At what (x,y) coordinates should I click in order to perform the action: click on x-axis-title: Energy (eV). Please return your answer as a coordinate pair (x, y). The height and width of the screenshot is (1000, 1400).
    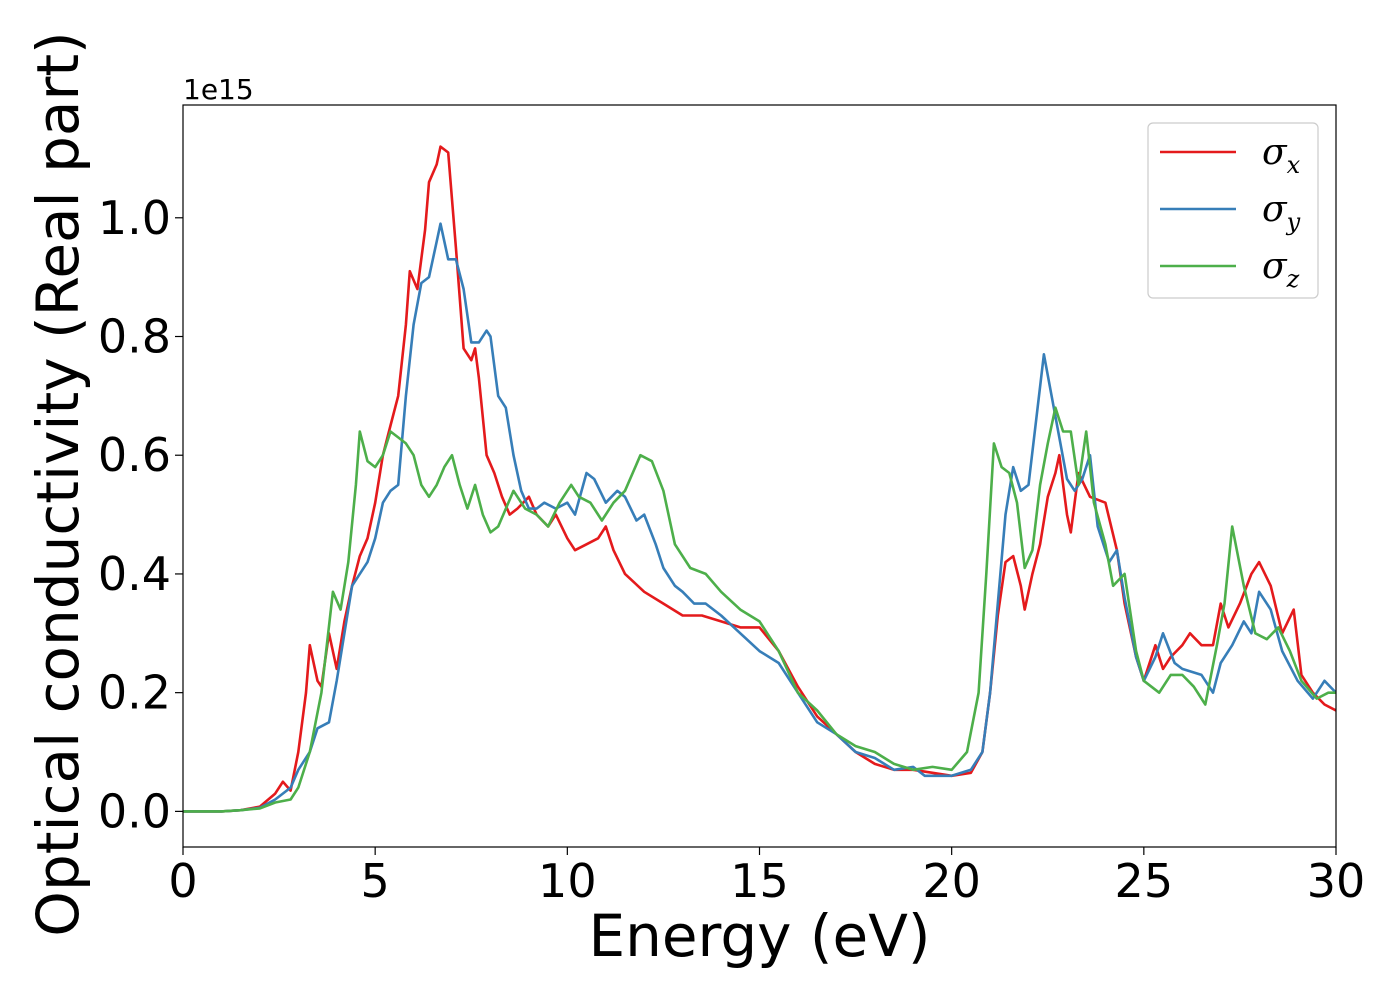
    Looking at the image, I should click on (759, 936).